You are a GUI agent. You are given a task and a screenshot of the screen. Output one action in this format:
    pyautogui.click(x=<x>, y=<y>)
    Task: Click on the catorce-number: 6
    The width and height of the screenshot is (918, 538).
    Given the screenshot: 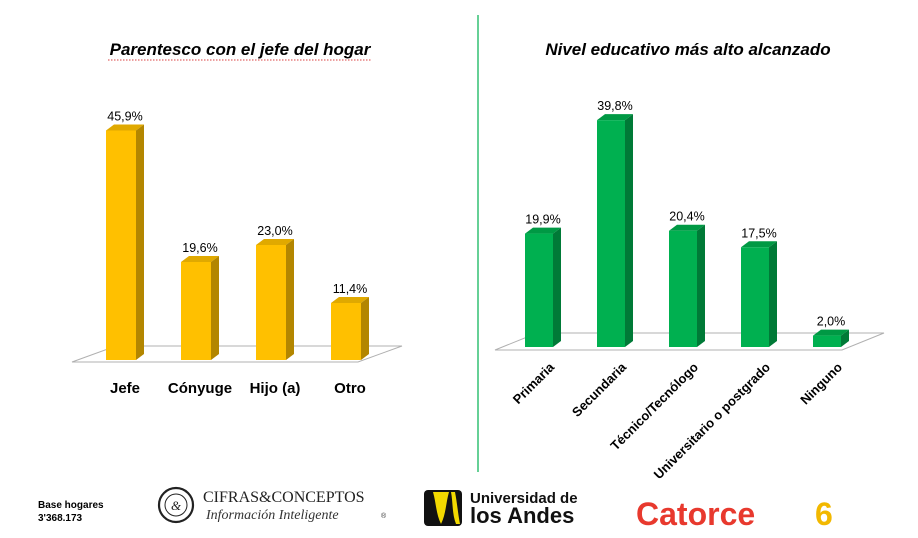 What is the action you would take?
    pyautogui.click(x=824, y=514)
    